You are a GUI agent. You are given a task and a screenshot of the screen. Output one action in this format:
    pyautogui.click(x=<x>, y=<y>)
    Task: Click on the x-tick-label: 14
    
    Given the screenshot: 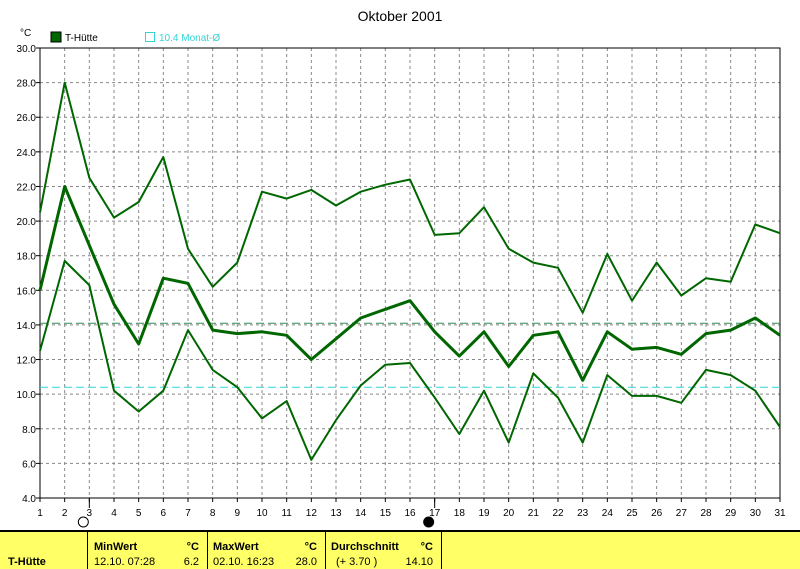 What is the action you would take?
    pyautogui.click(x=361, y=513)
    